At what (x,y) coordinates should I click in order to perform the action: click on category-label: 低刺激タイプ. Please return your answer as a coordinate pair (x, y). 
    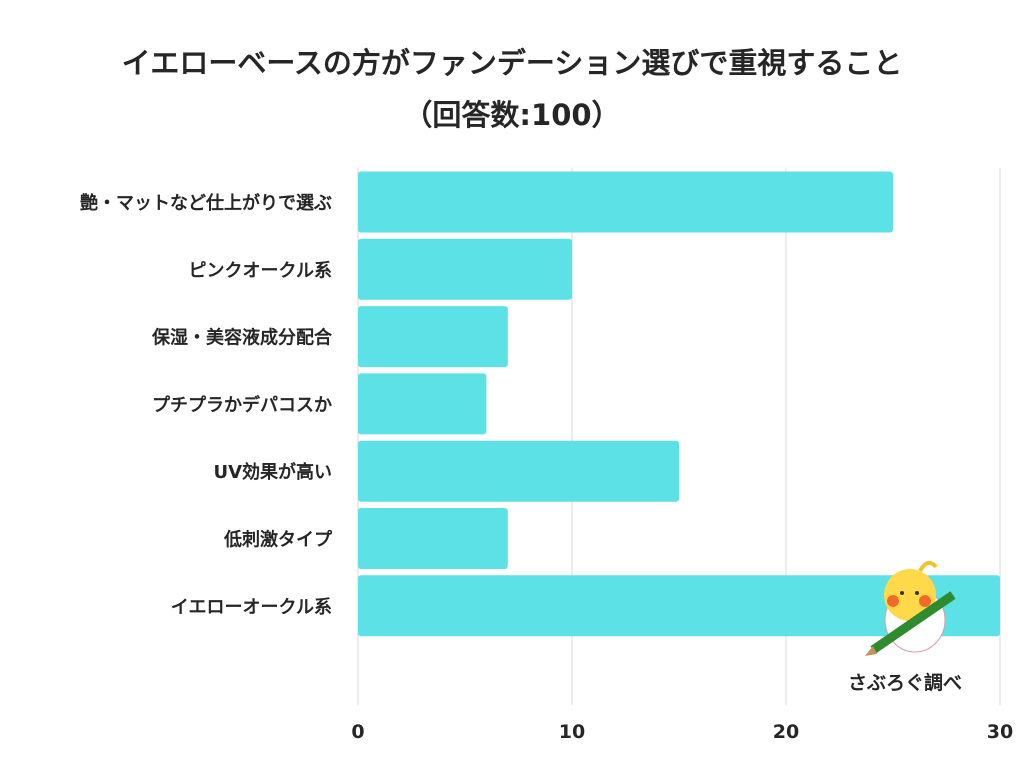
    Looking at the image, I should click on (278, 540).